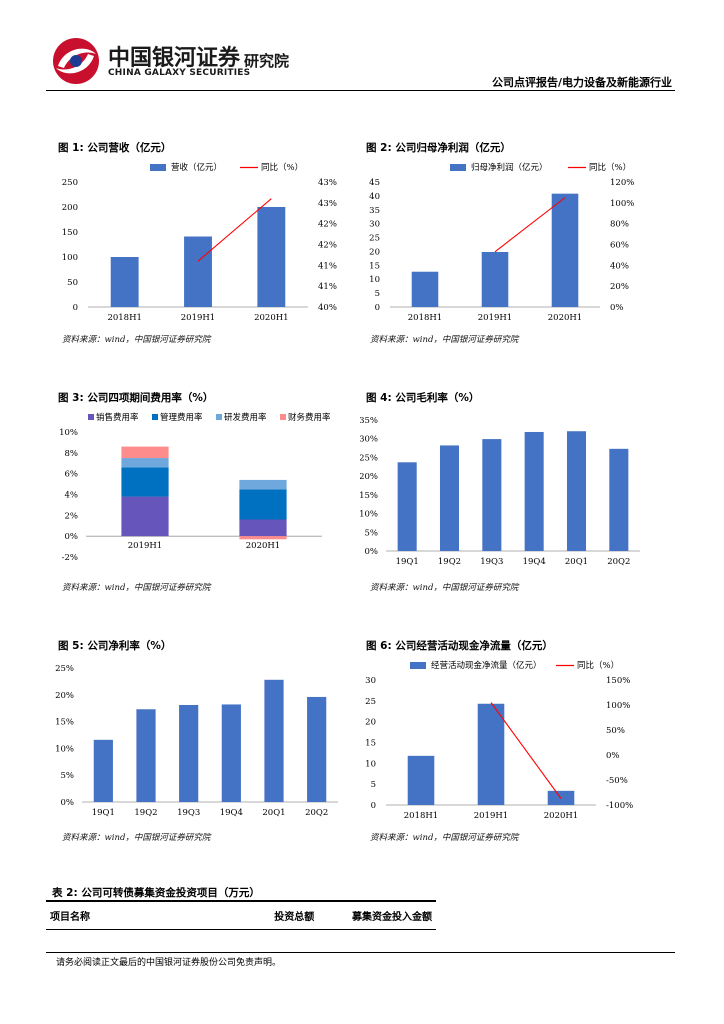 This screenshot has width=724, height=1024. What do you see at coordinates (377, 294) in the screenshot?
I see `y-left-tick-label: 5` at bounding box center [377, 294].